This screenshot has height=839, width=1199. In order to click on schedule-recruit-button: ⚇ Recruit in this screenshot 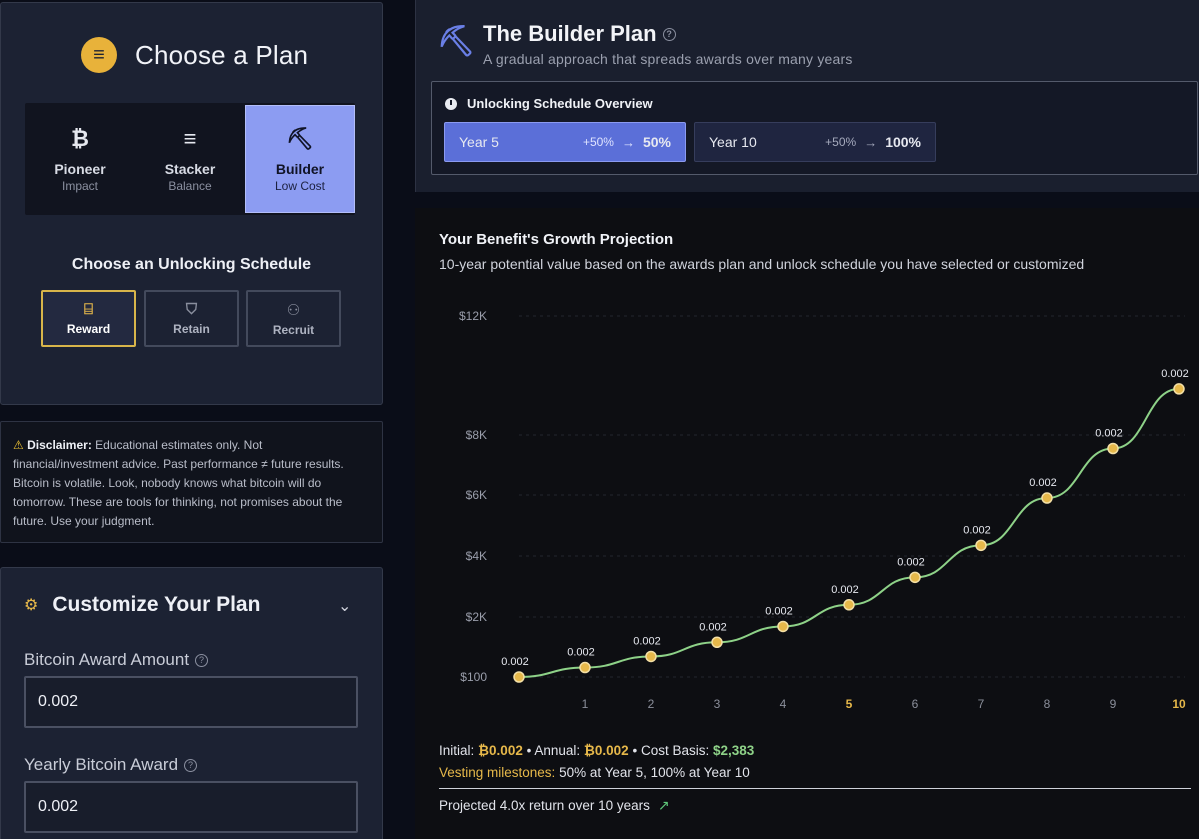, I will do `click(293, 318)`.